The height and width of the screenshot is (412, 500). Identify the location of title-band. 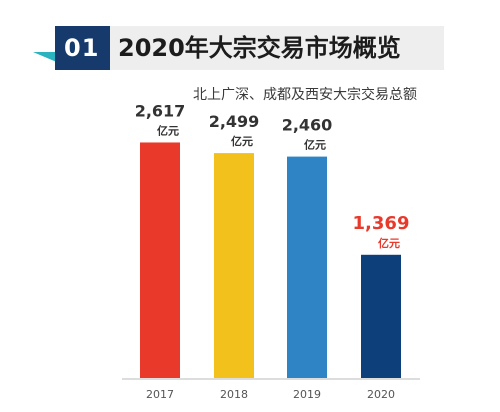
(276, 48).